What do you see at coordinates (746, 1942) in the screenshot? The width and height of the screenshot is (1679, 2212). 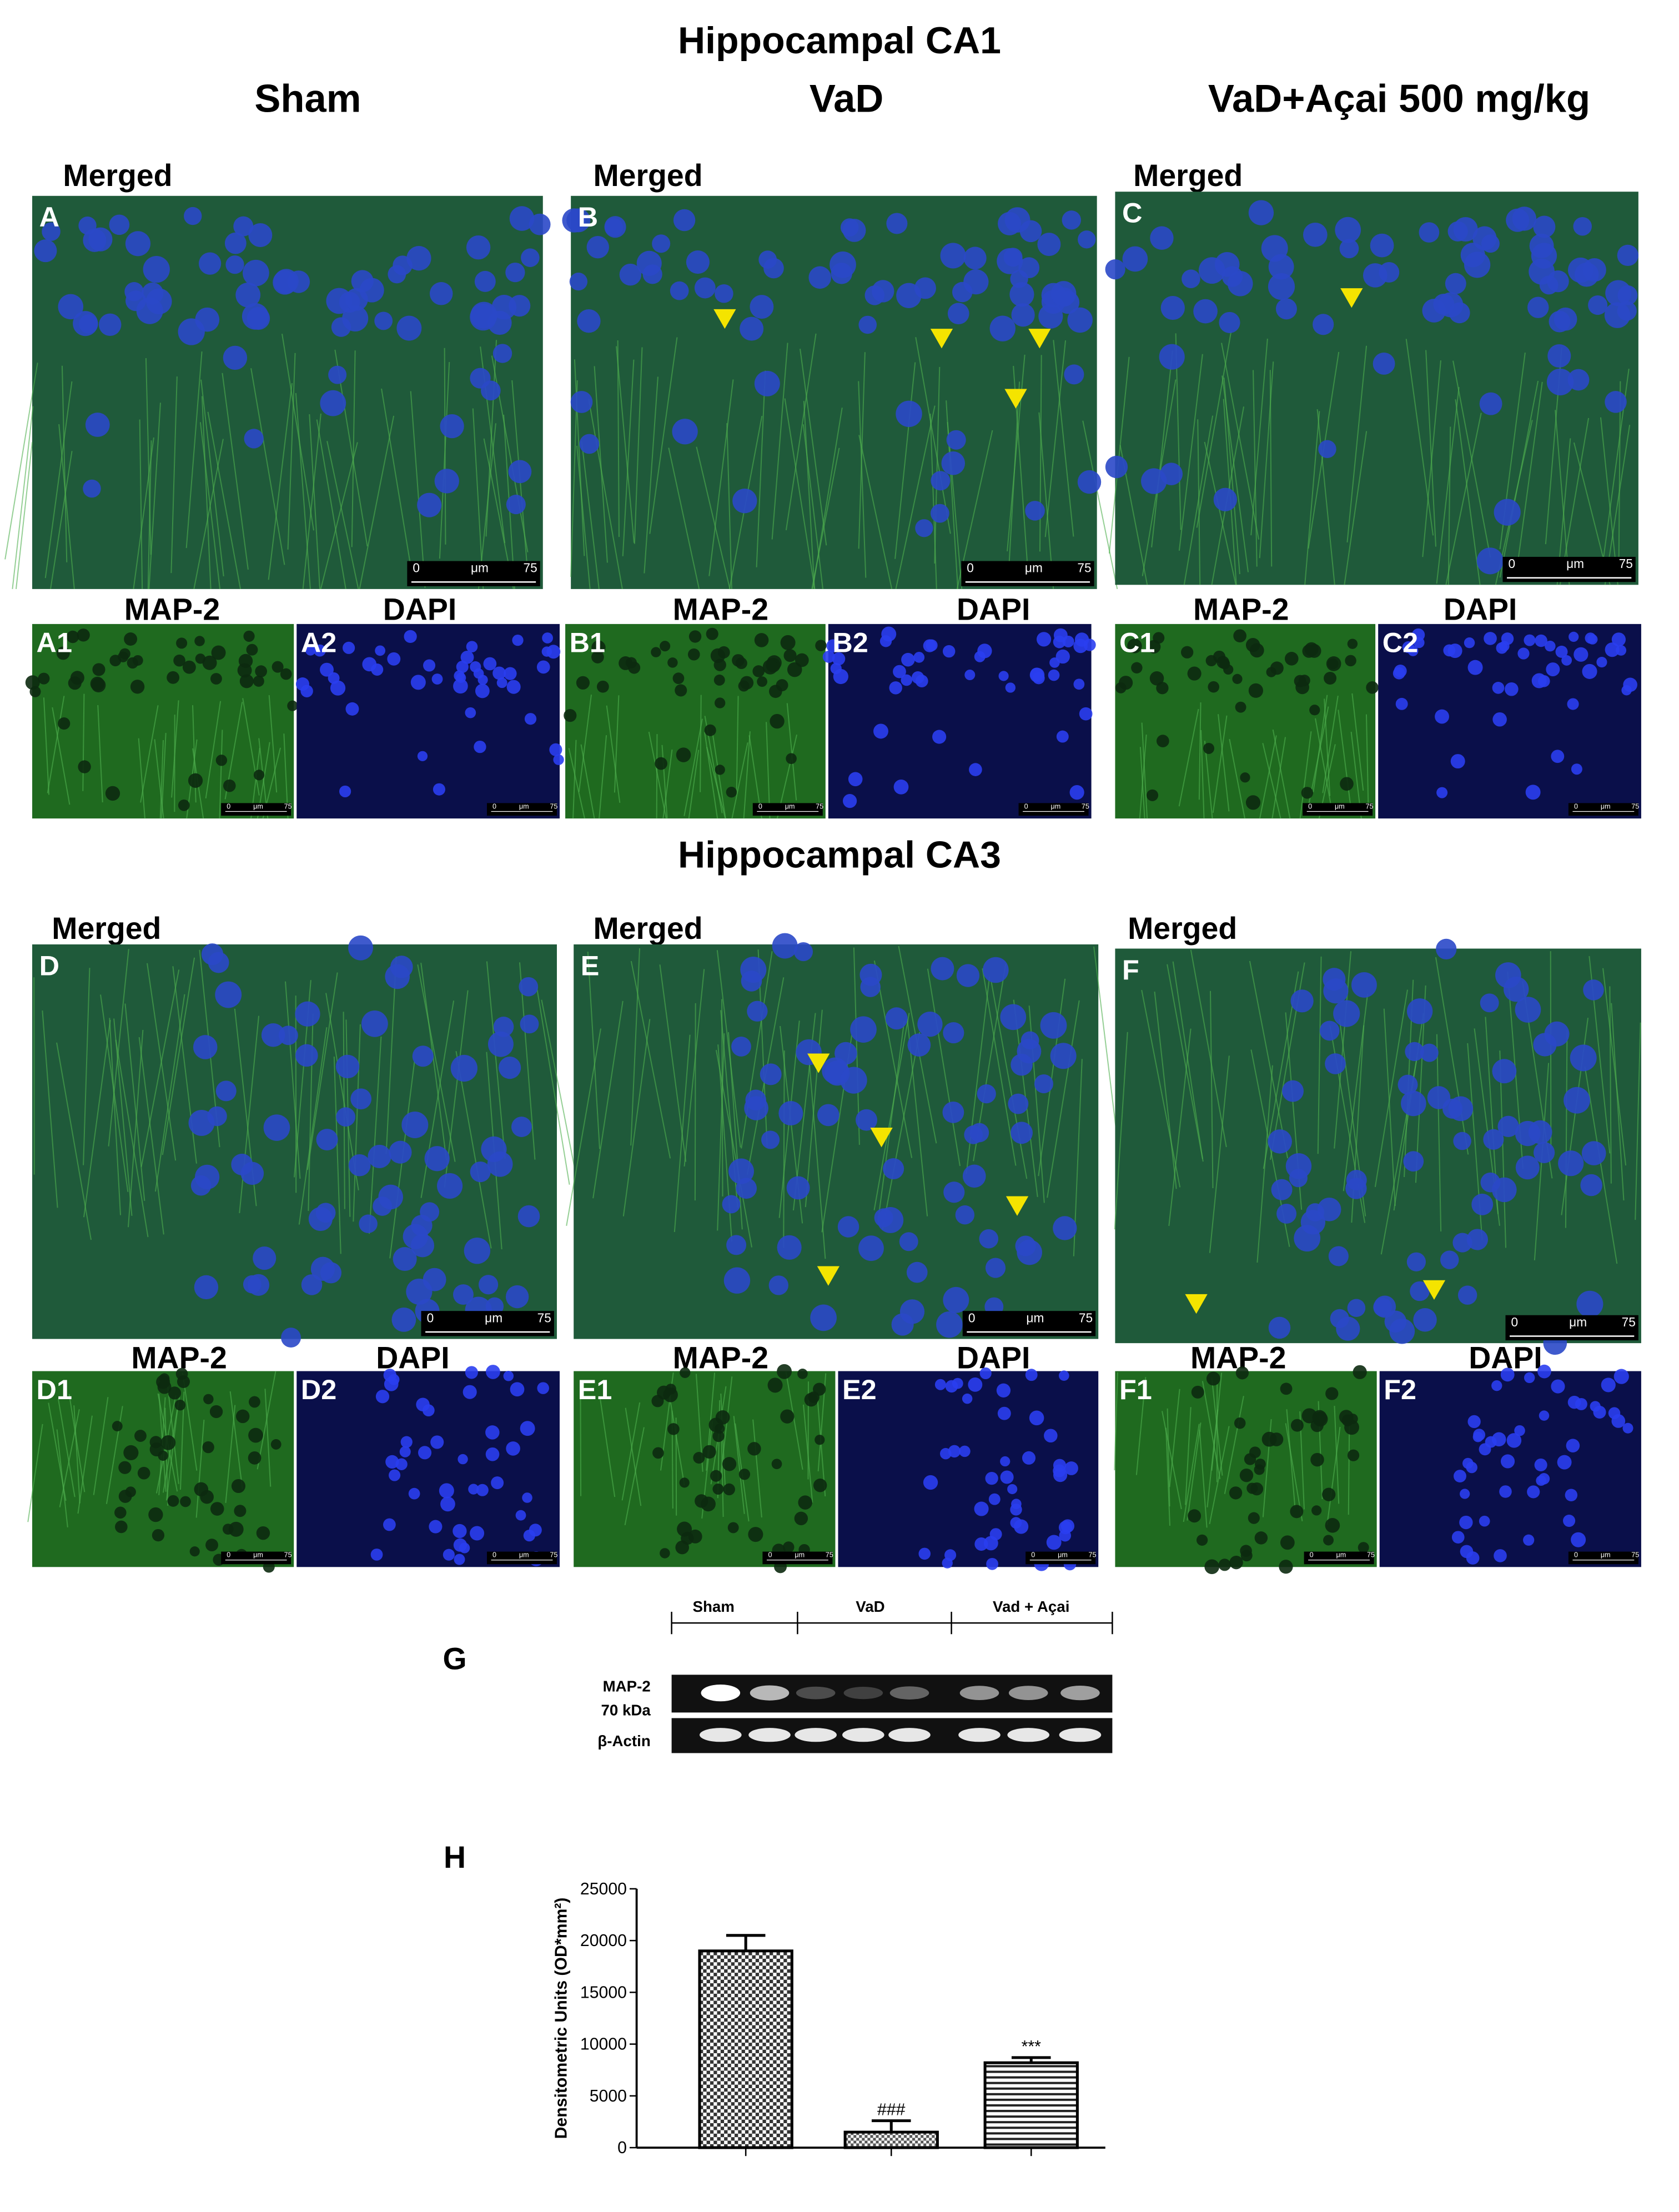 I see `error-bar` at bounding box center [746, 1942].